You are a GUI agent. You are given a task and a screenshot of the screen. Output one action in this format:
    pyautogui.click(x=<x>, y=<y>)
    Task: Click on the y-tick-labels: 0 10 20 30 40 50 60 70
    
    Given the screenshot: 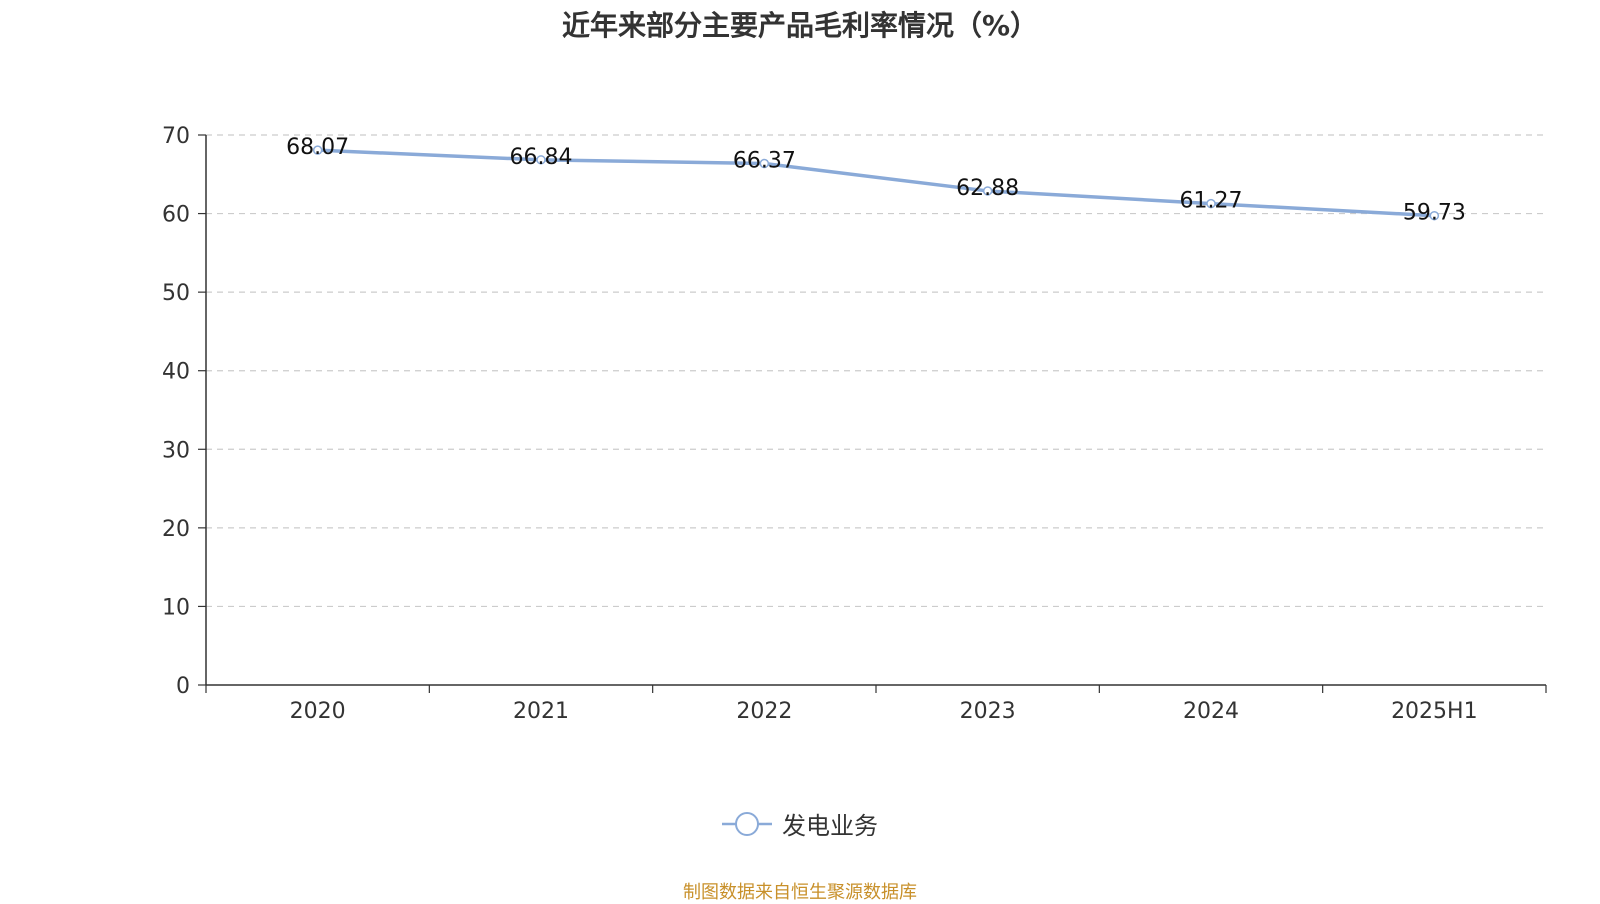 What is the action you would take?
    pyautogui.click(x=176, y=411)
    